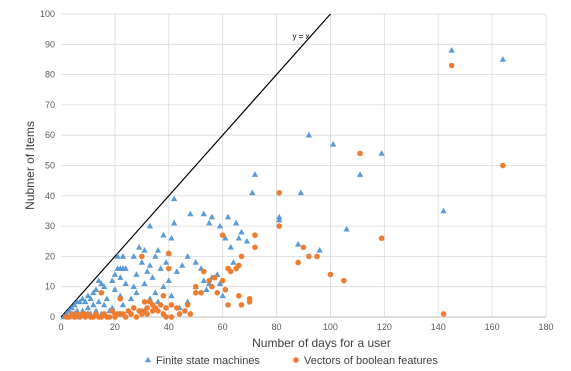 The image size is (571, 371). What do you see at coordinates (296, 360) in the screenshot?
I see `legend-circle-icon` at bounding box center [296, 360].